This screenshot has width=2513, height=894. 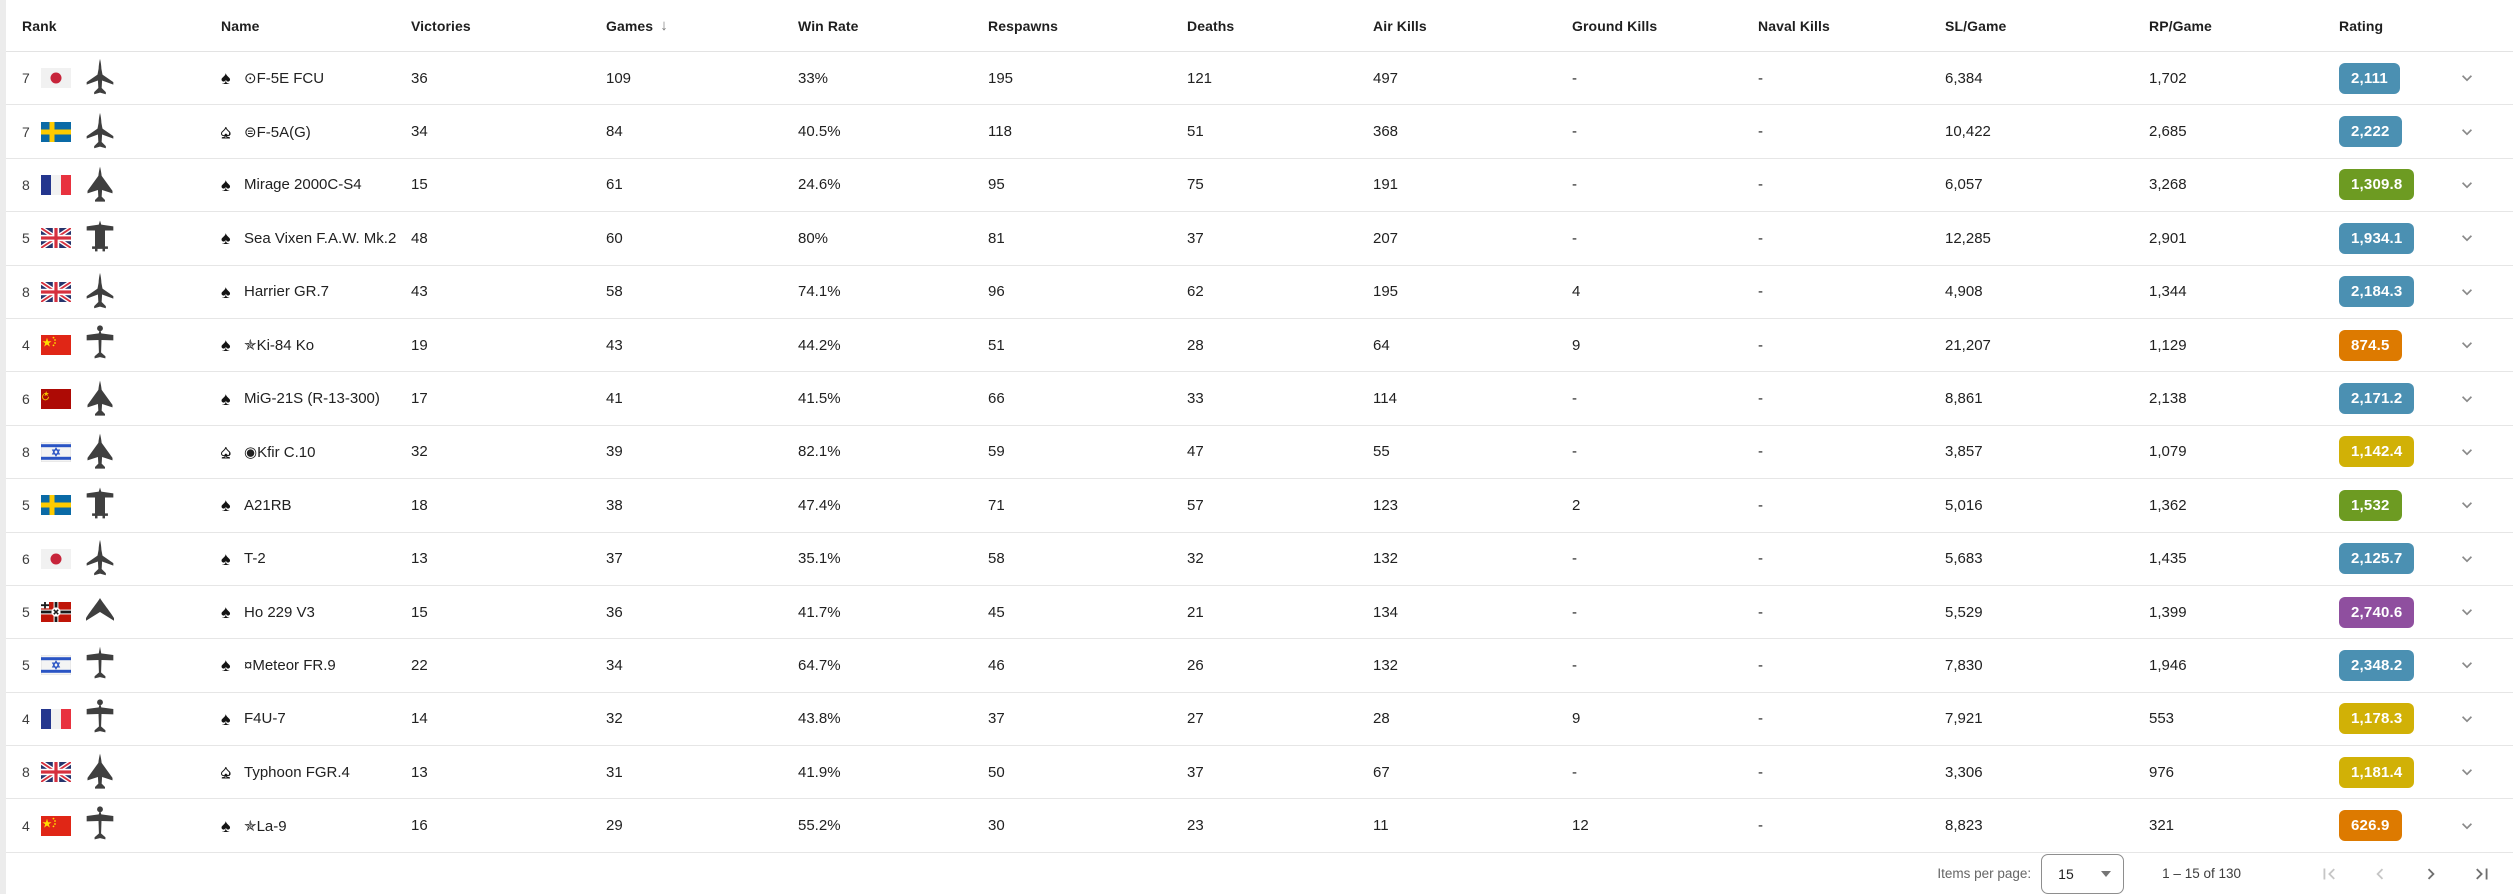 What do you see at coordinates (26, 131) in the screenshot?
I see `rank-number: 7` at bounding box center [26, 131].